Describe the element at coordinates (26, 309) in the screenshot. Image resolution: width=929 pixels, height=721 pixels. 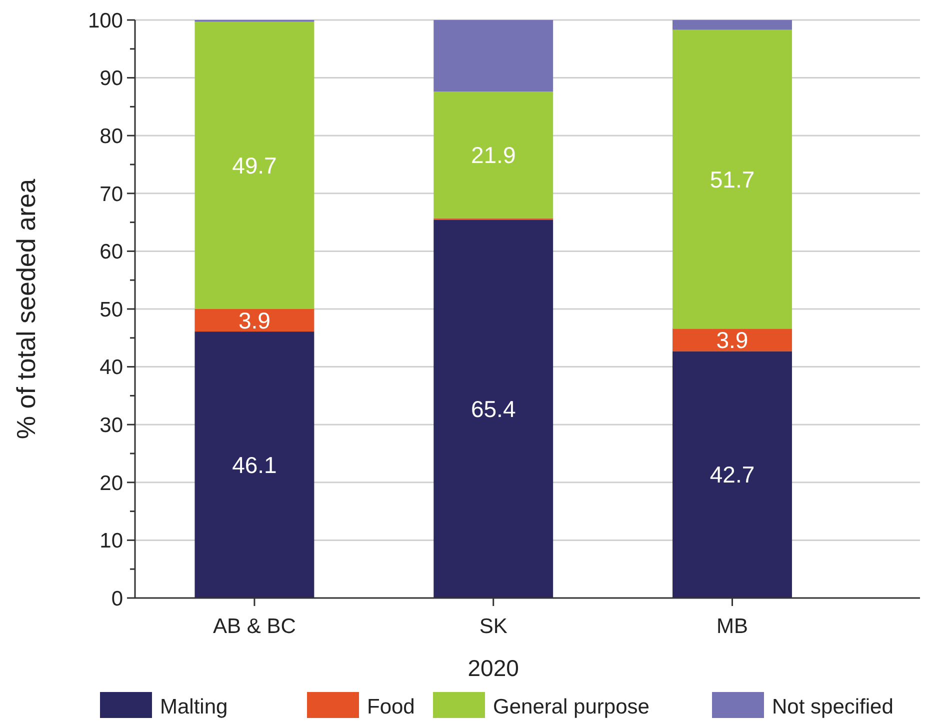
I see `y-axis-title: % of total seeded area` at that location.